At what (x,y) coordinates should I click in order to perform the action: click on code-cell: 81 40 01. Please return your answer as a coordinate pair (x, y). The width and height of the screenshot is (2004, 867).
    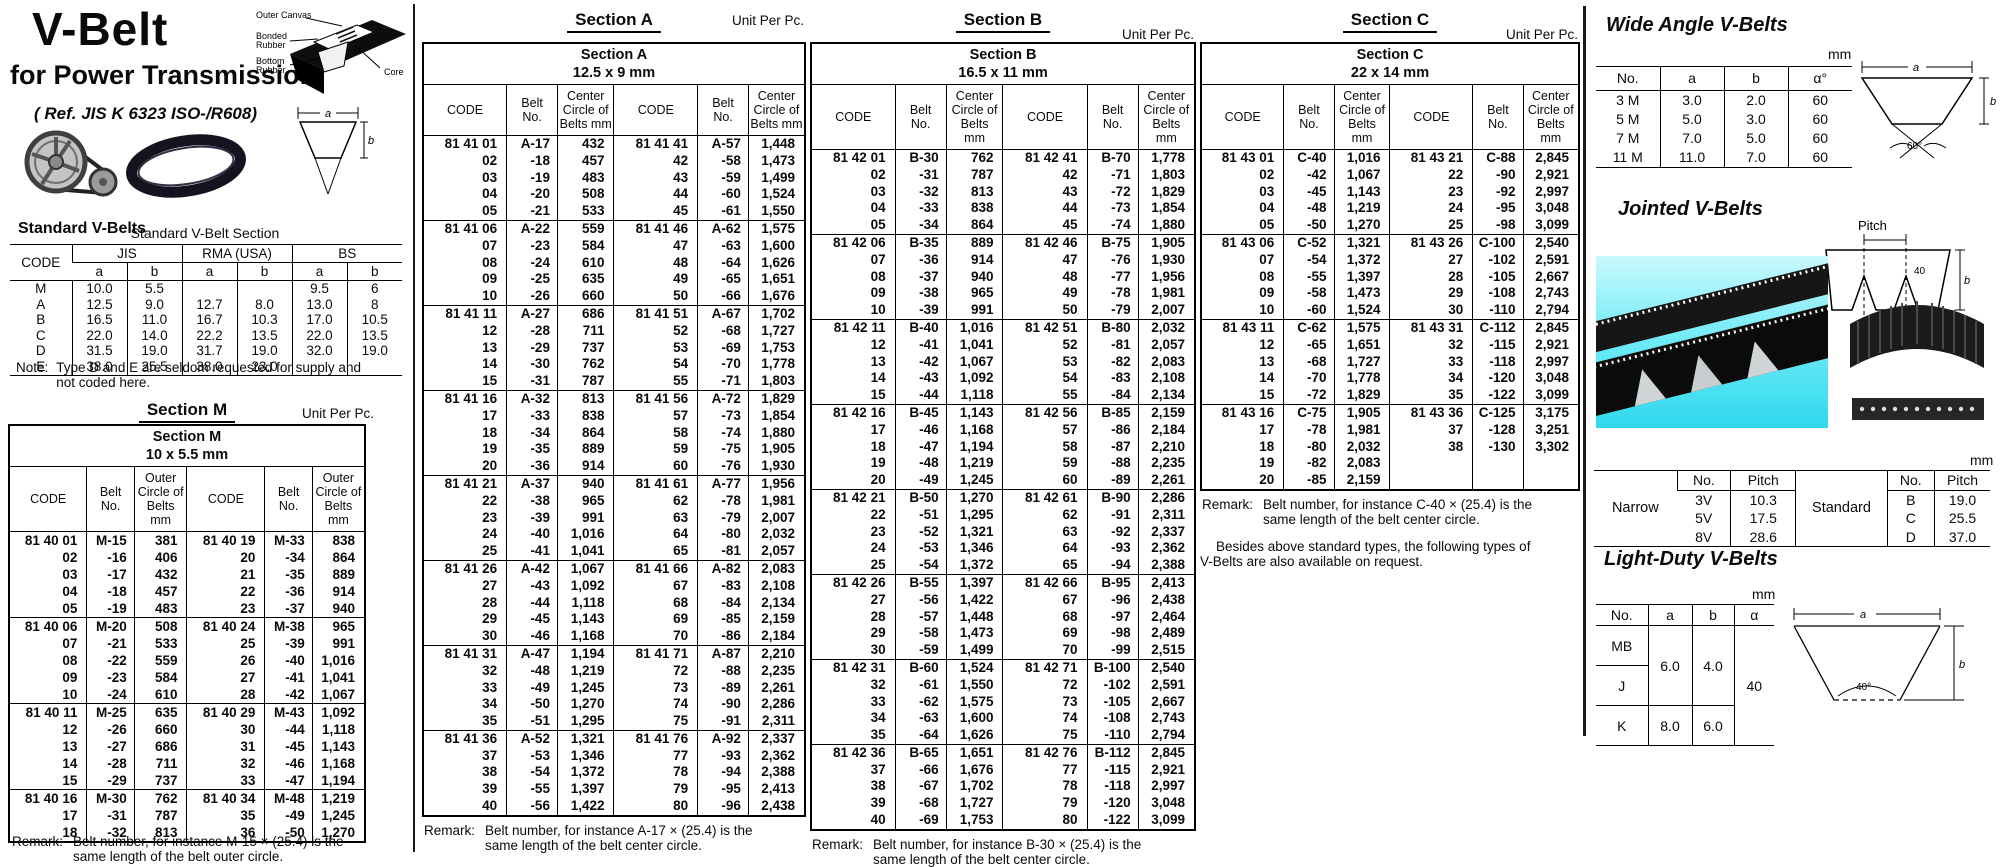
    Looking at the image, I should click on (51, 540).